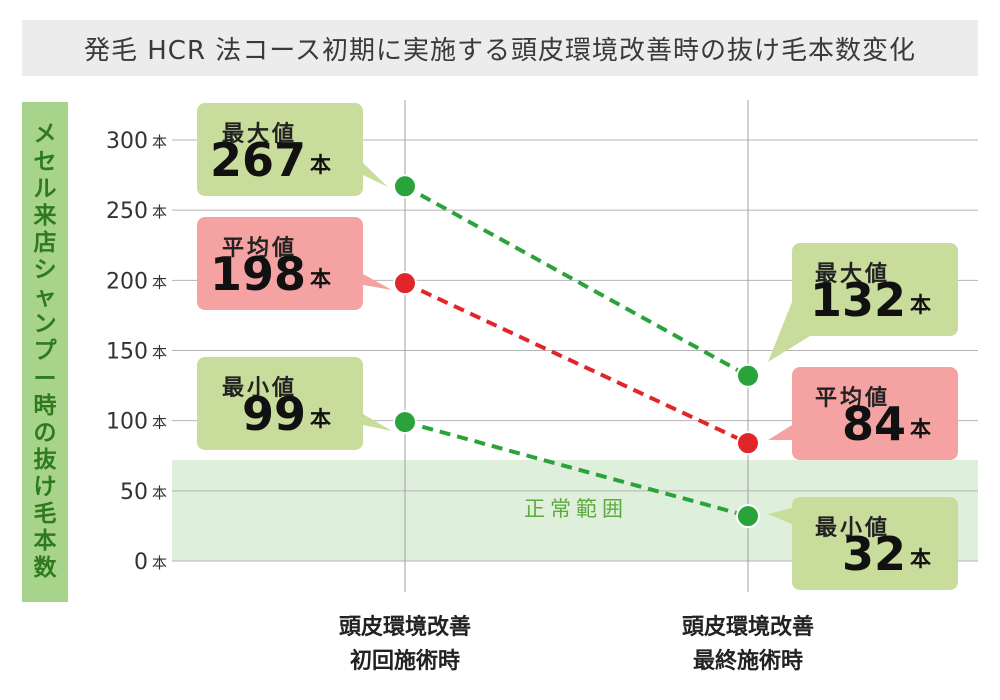  What do you see at coordinates (45, 432) in the screenshot?
I see `y-axis-label-char: の` at bounding box center [45, 432].